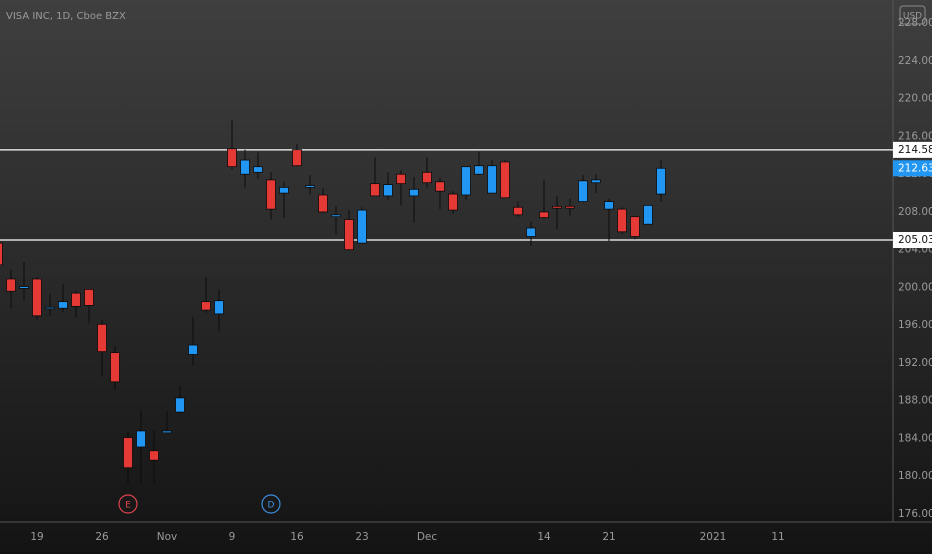 This screenshot has width=932, height=554. I want to click on x-tick-label: 9, so click(232, 537).